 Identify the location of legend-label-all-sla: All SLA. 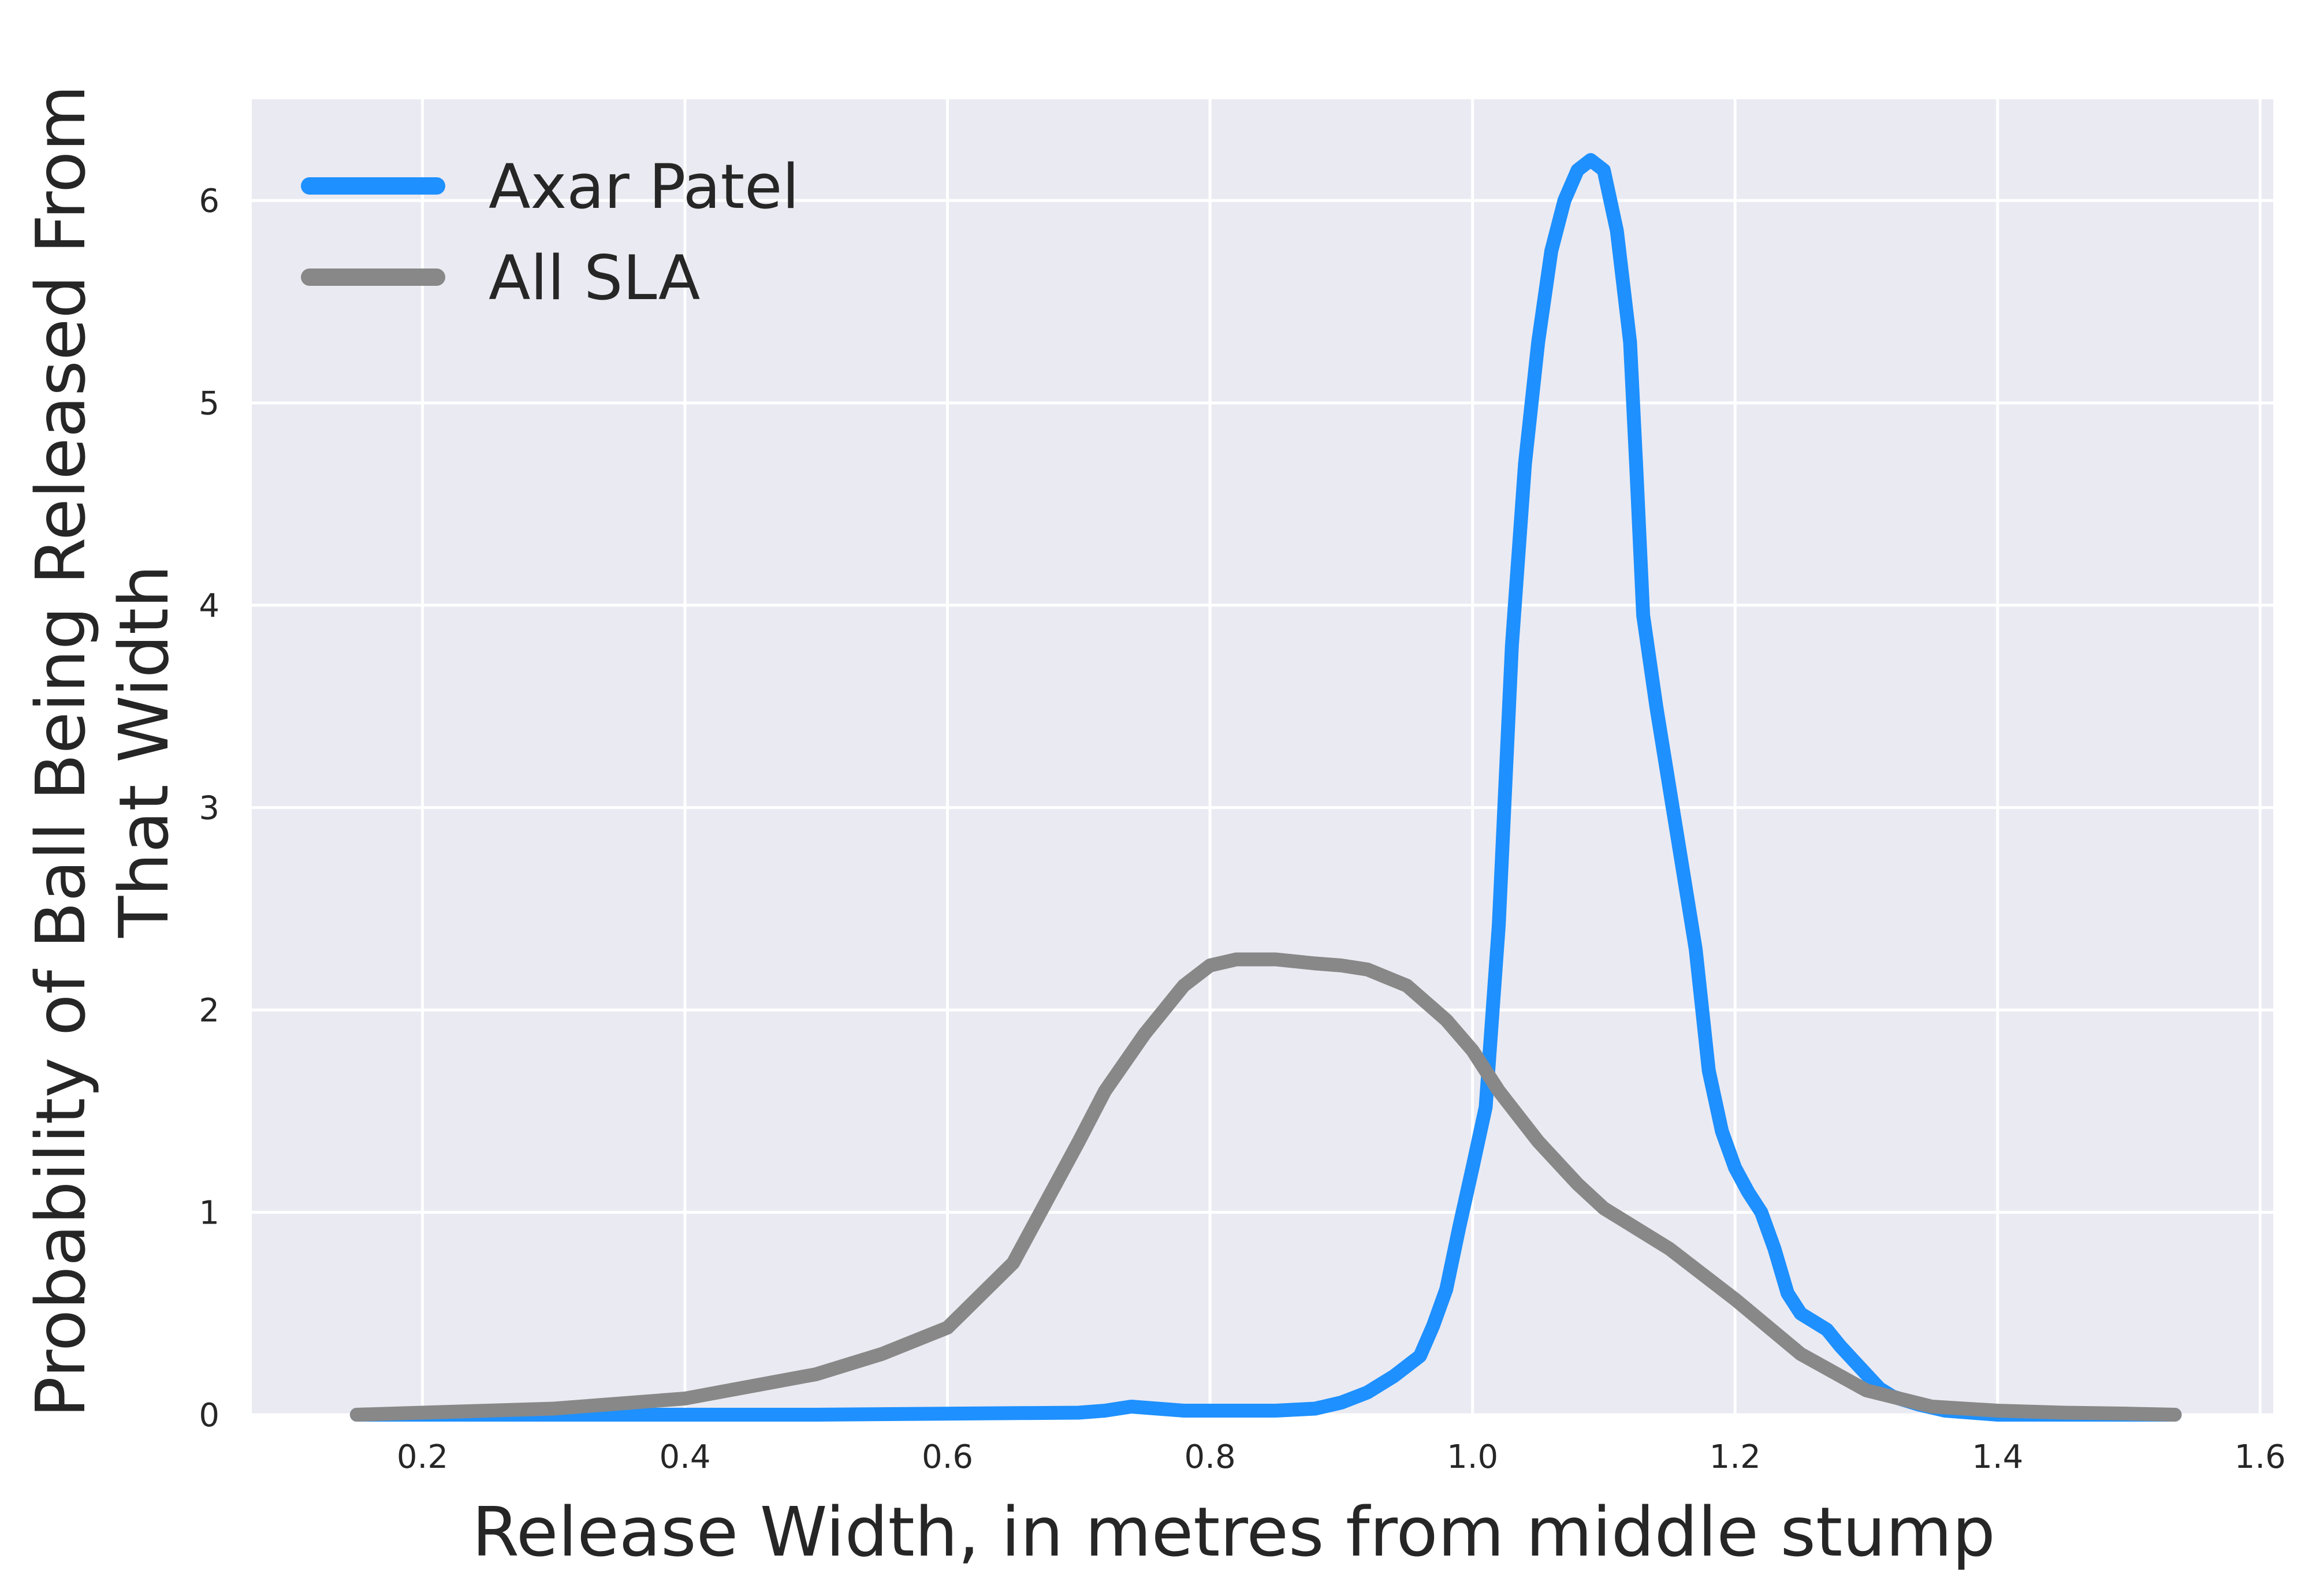
(594, 278).